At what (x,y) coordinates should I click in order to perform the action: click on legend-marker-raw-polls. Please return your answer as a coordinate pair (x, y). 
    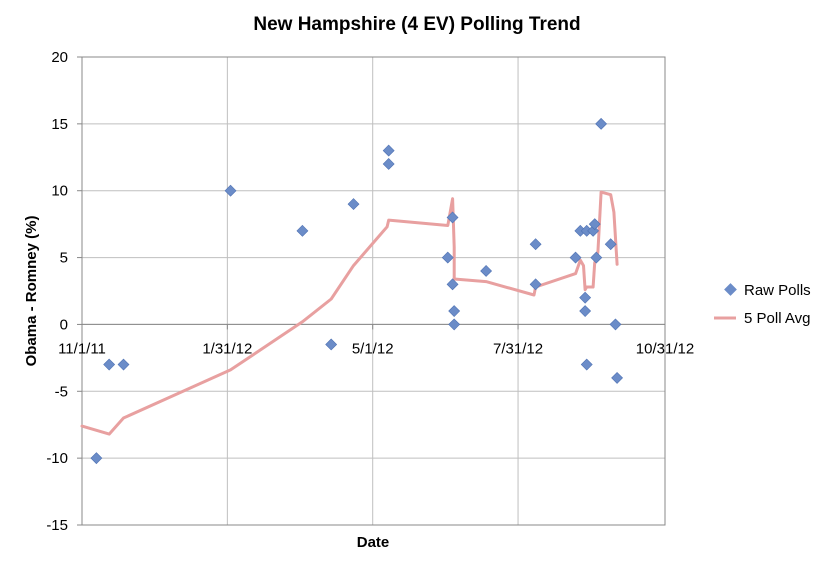
    Looking at the image, I should click on (730, 289).